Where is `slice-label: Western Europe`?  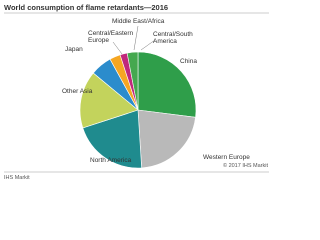
slice-label: Western Europe is located at coordinates (226, 157).